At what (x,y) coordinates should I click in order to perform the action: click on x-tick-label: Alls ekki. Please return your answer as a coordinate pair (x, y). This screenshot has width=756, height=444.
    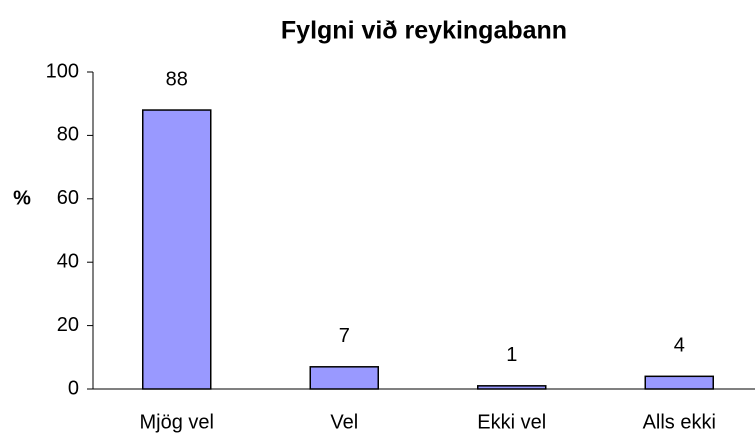
    Looking at the image, I should click on (679, 422).